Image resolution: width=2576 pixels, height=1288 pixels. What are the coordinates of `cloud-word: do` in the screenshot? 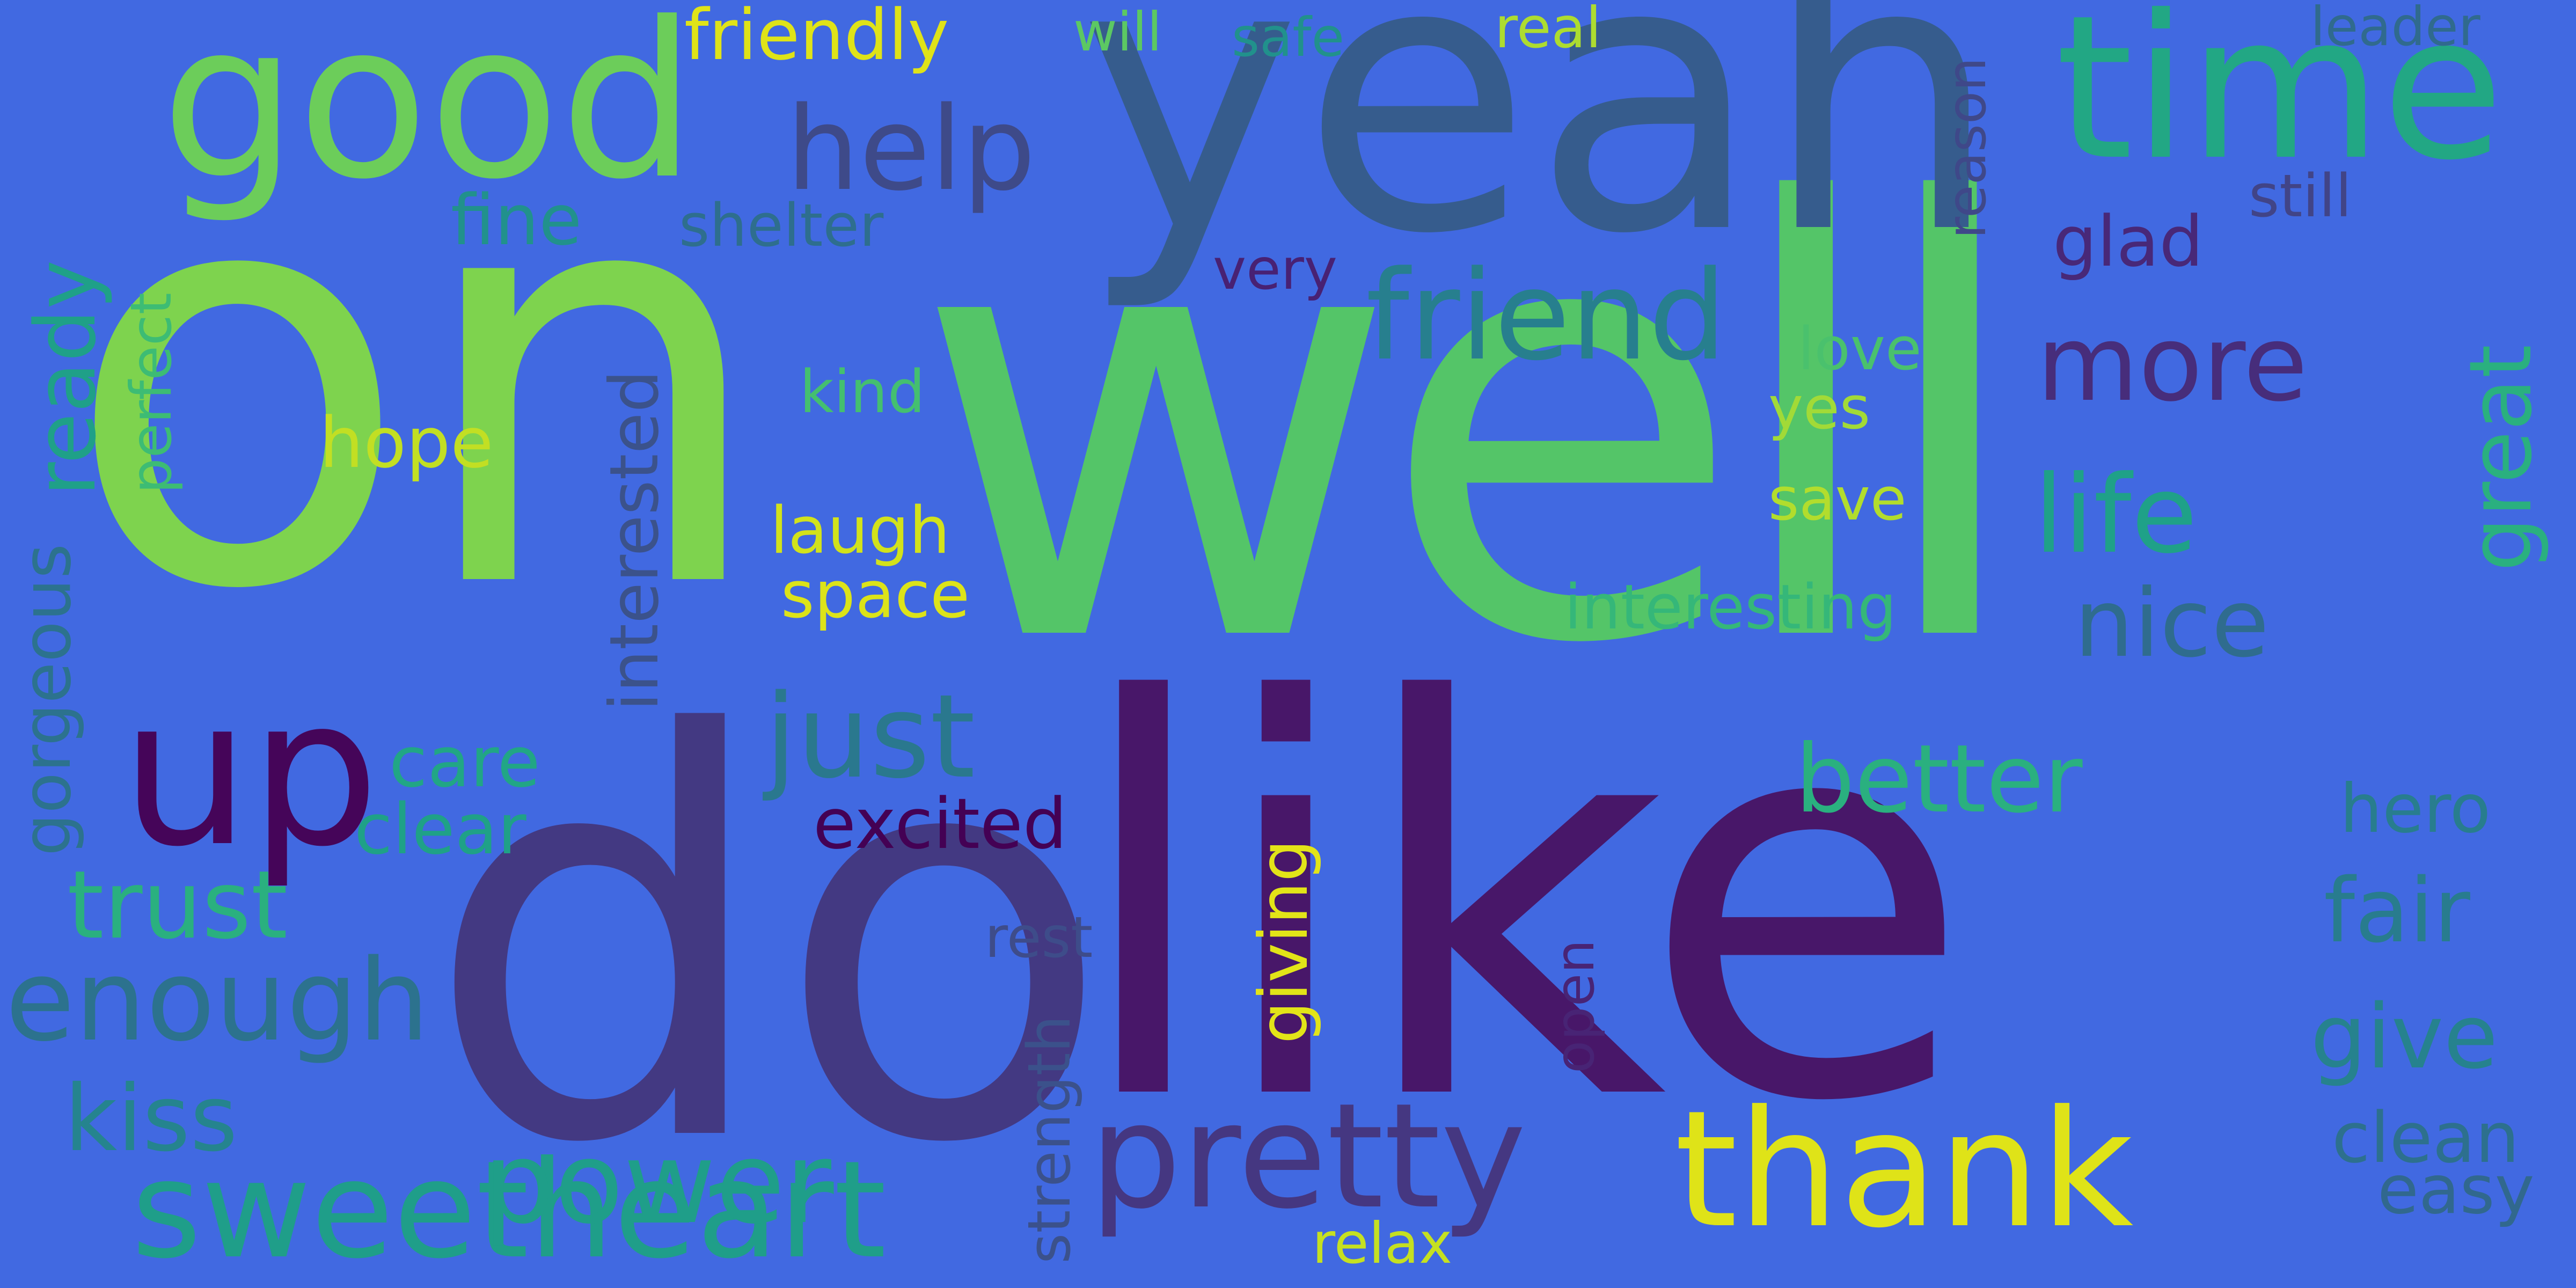 It's located at (768, 941).